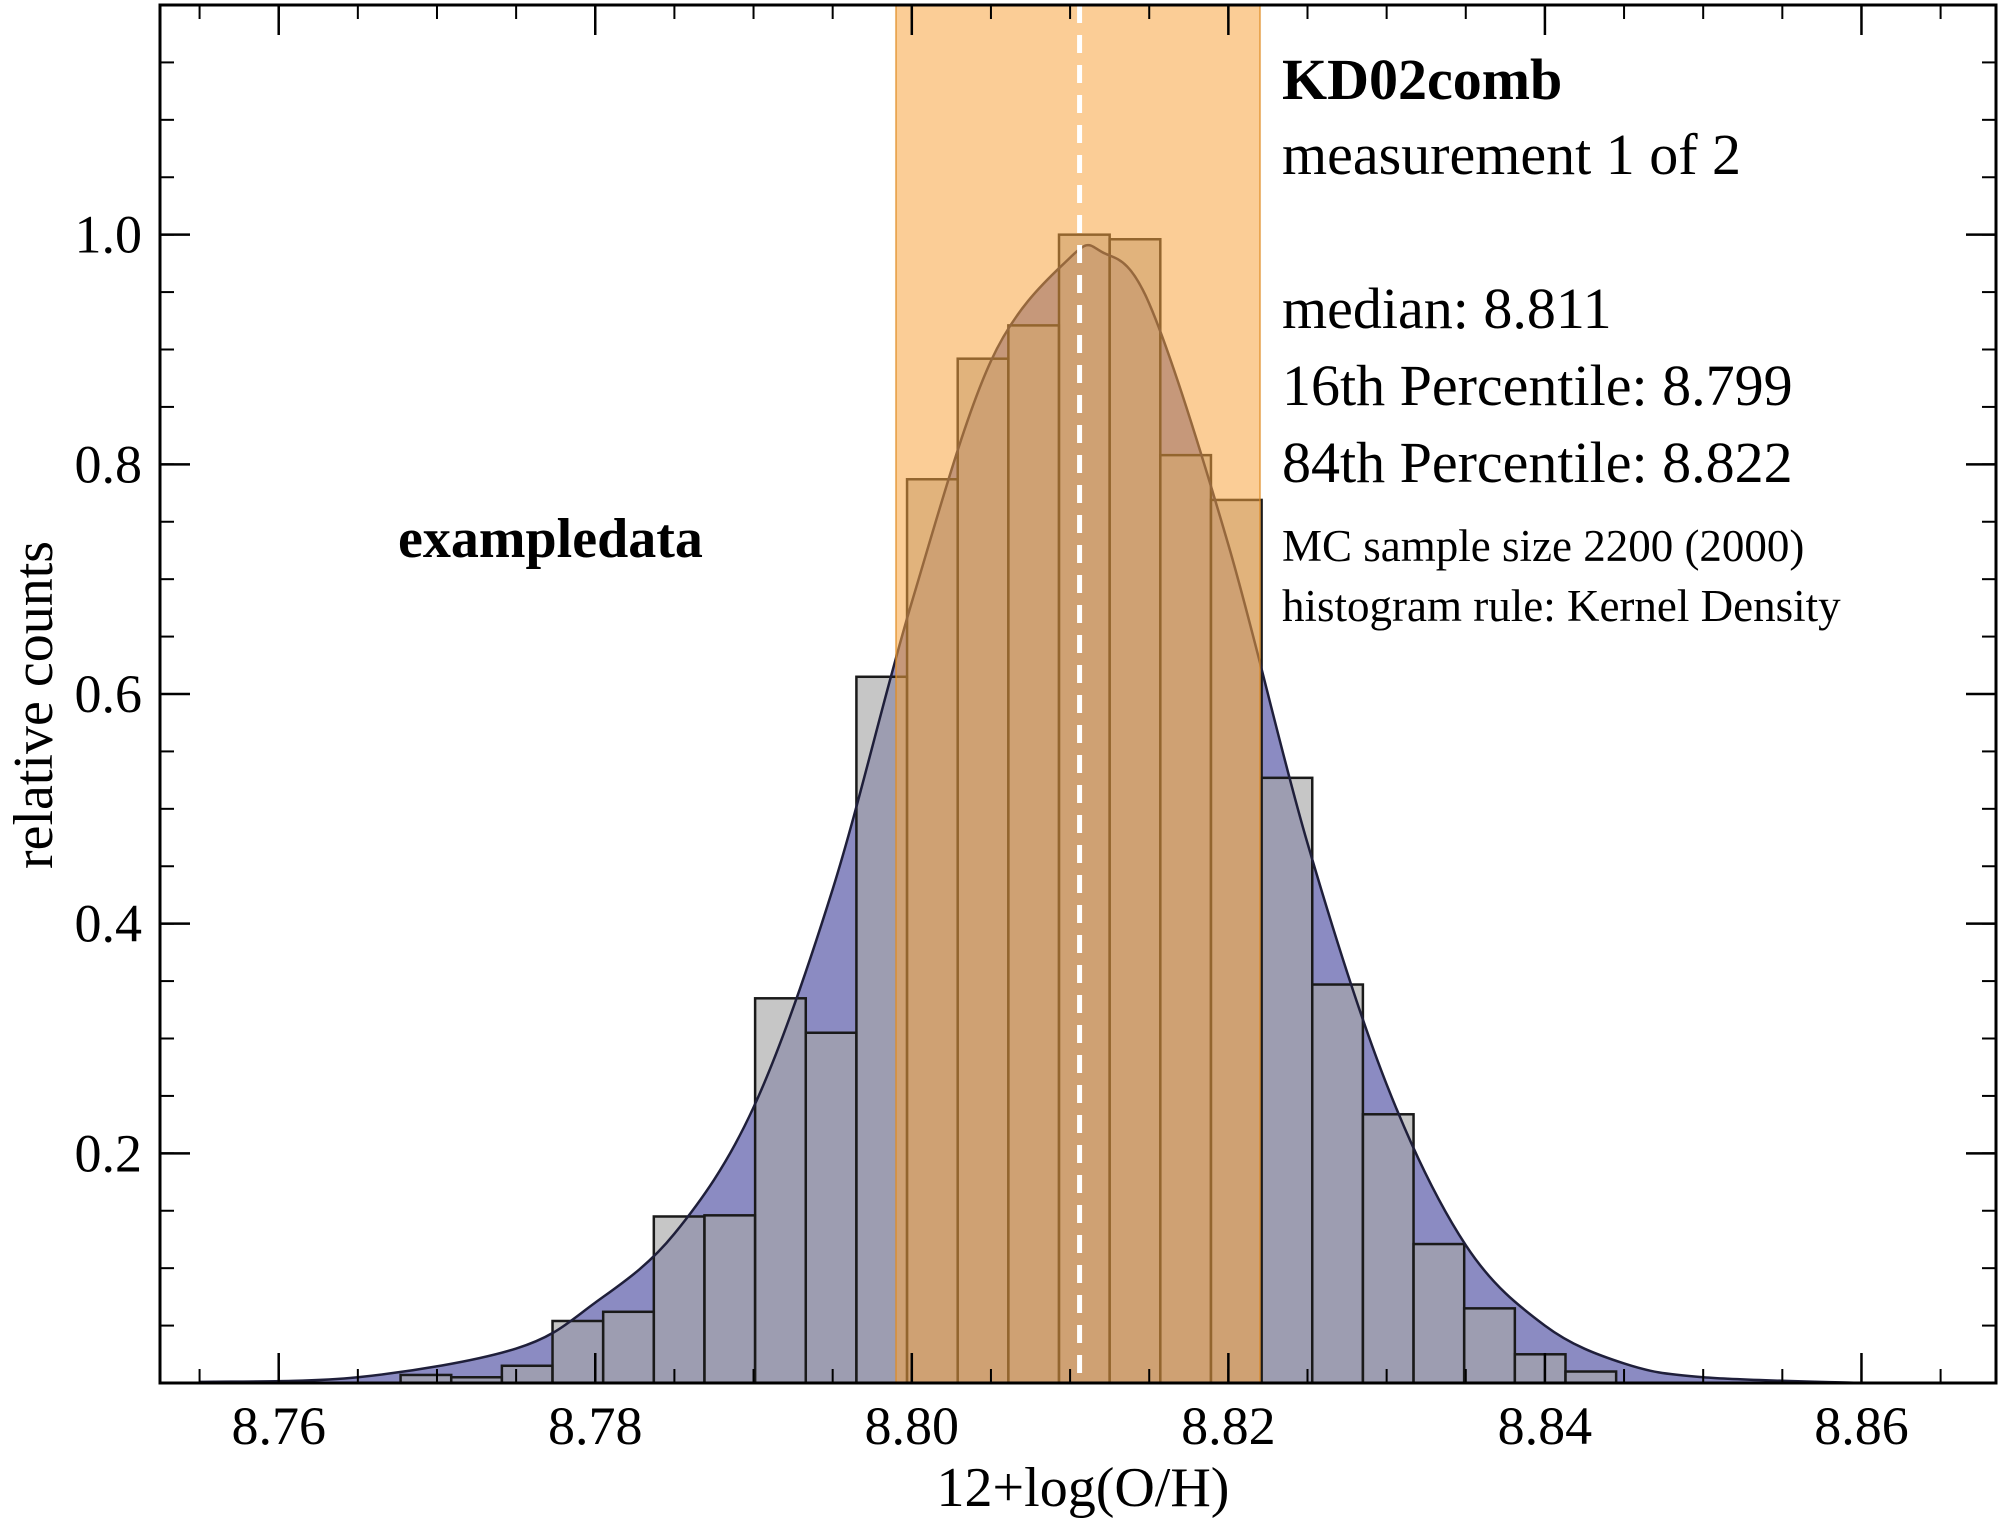 The height and width of the screenshot is (1526, 2000). I want to click on y-tick-label: 1.0, so click(109, 235).